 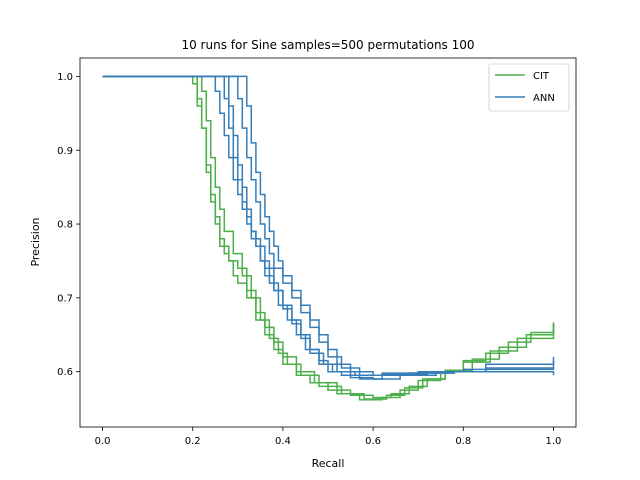 I want to click on legend-box, so click(x=529, y=87).